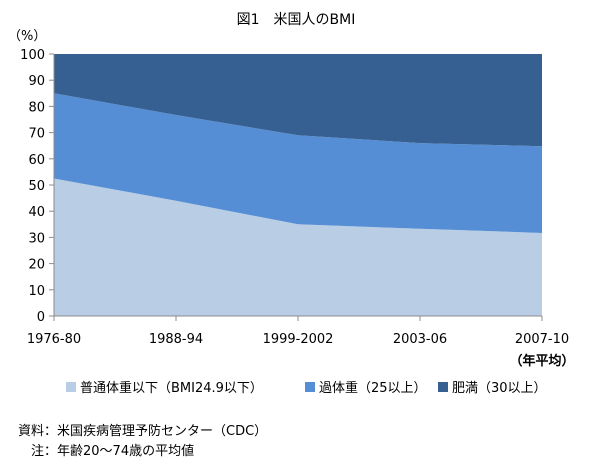 This screenshot has height=464, width=593. Describe the element at coordinates (36, 107) in the screenshot. I see `y-tick-label: 80` at that location.